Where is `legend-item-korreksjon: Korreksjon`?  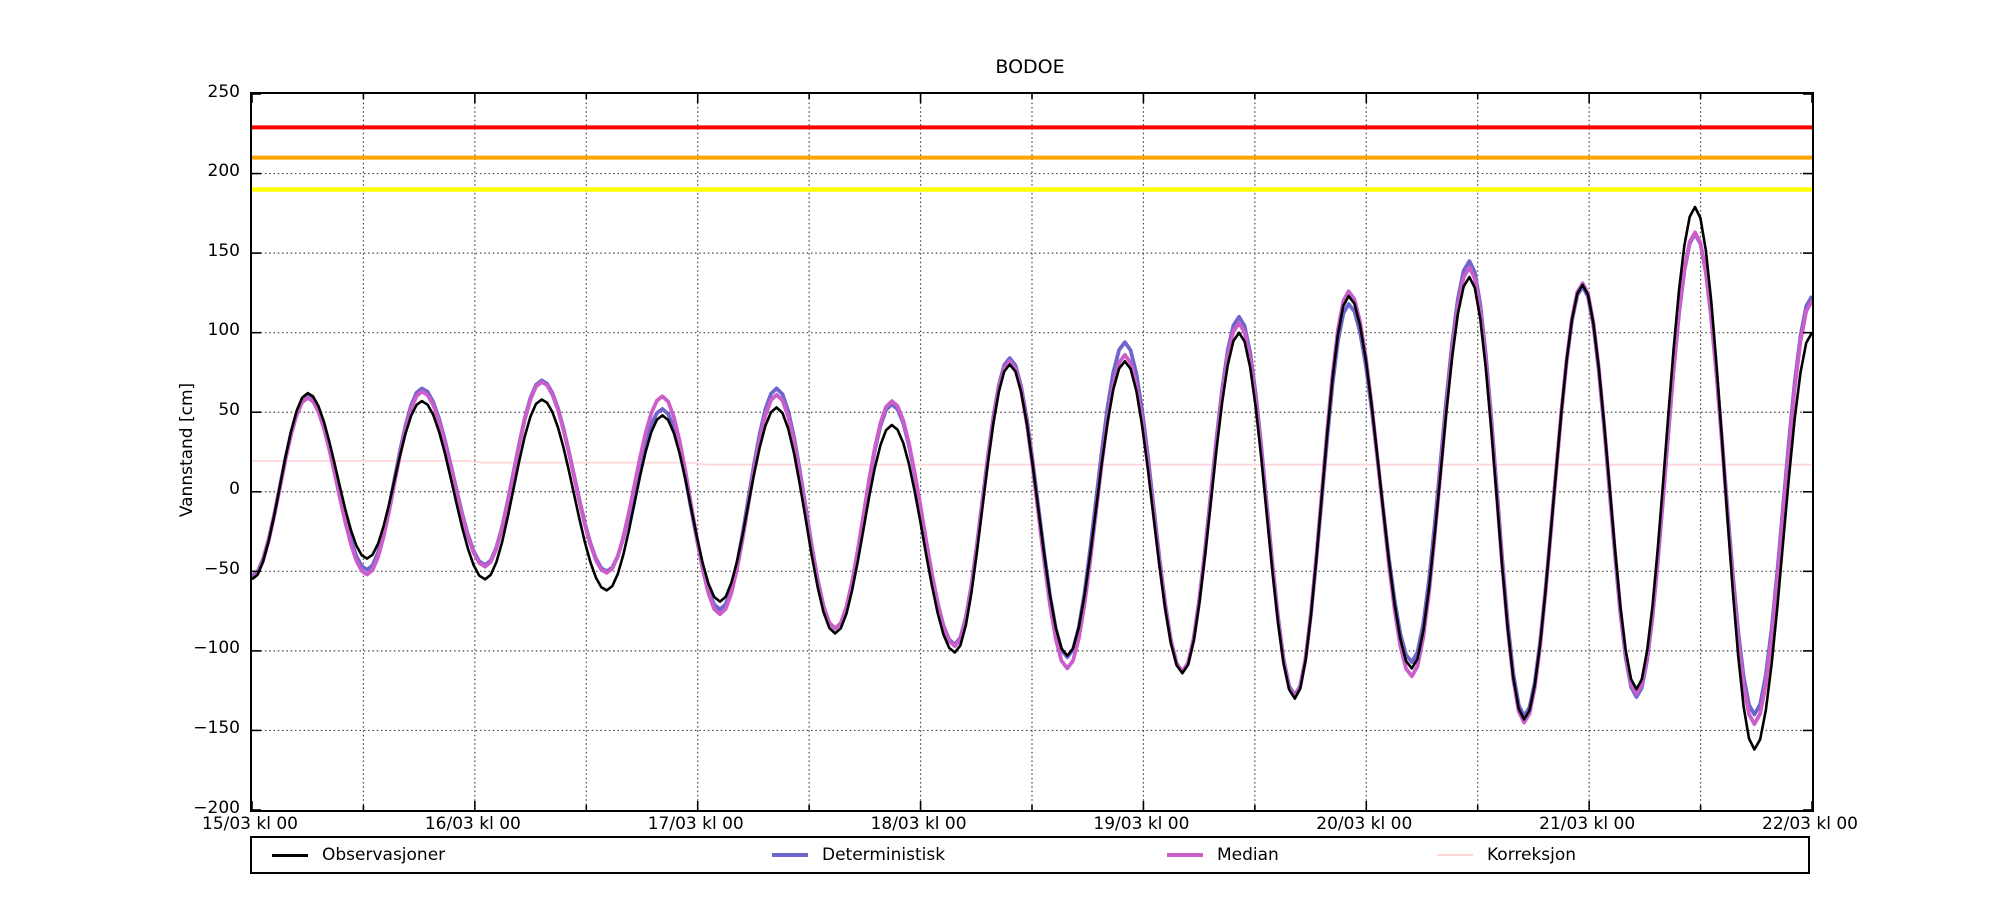 legend-item-korreksjon: Korreksjon is located at coordinates (1506, 855).